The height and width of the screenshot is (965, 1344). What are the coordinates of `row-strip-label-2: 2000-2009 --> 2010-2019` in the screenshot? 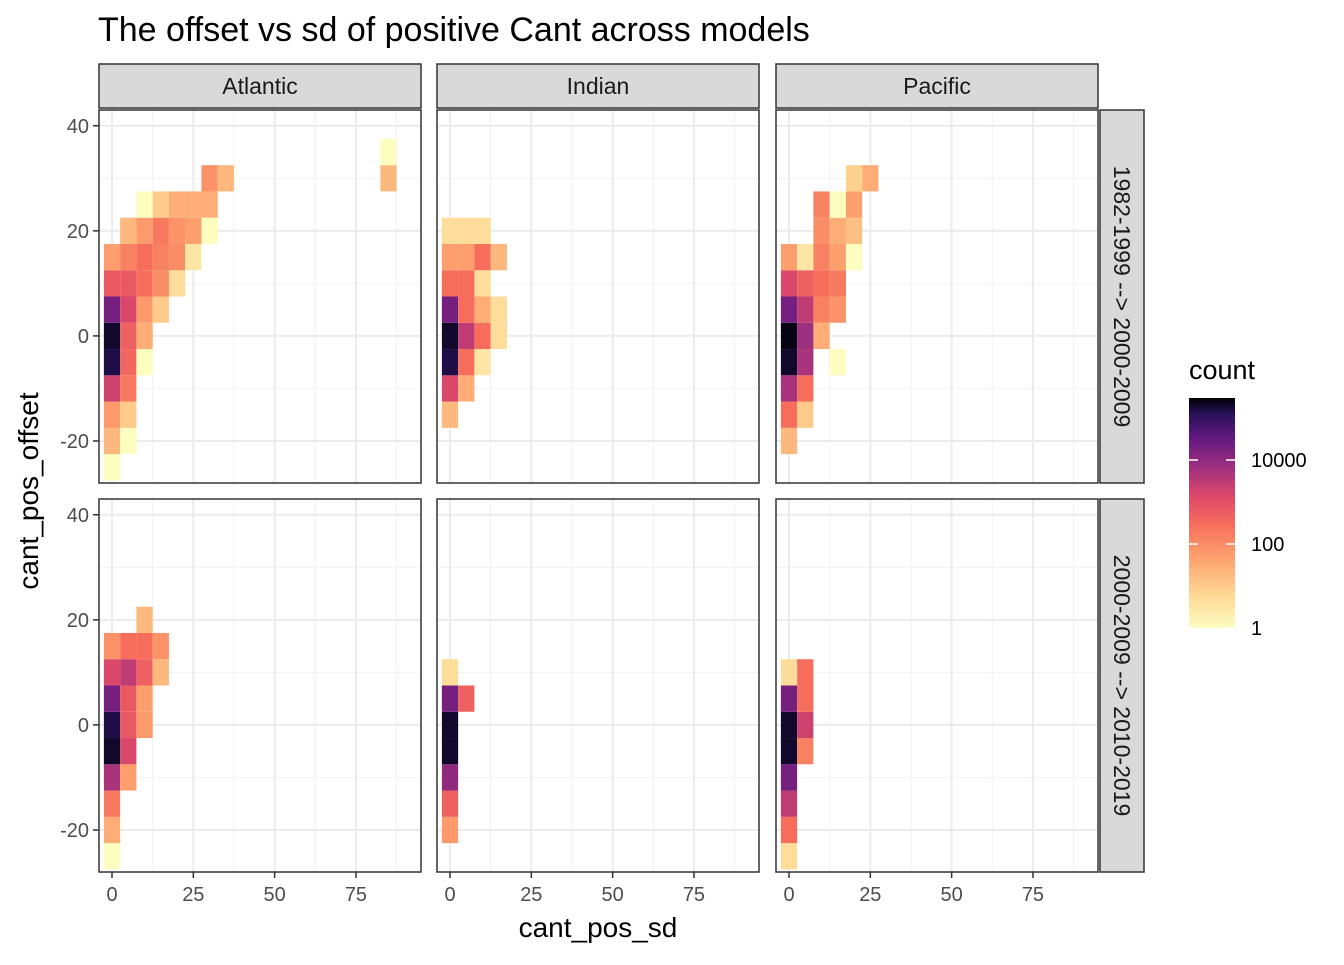 It's located at (1122, 686).